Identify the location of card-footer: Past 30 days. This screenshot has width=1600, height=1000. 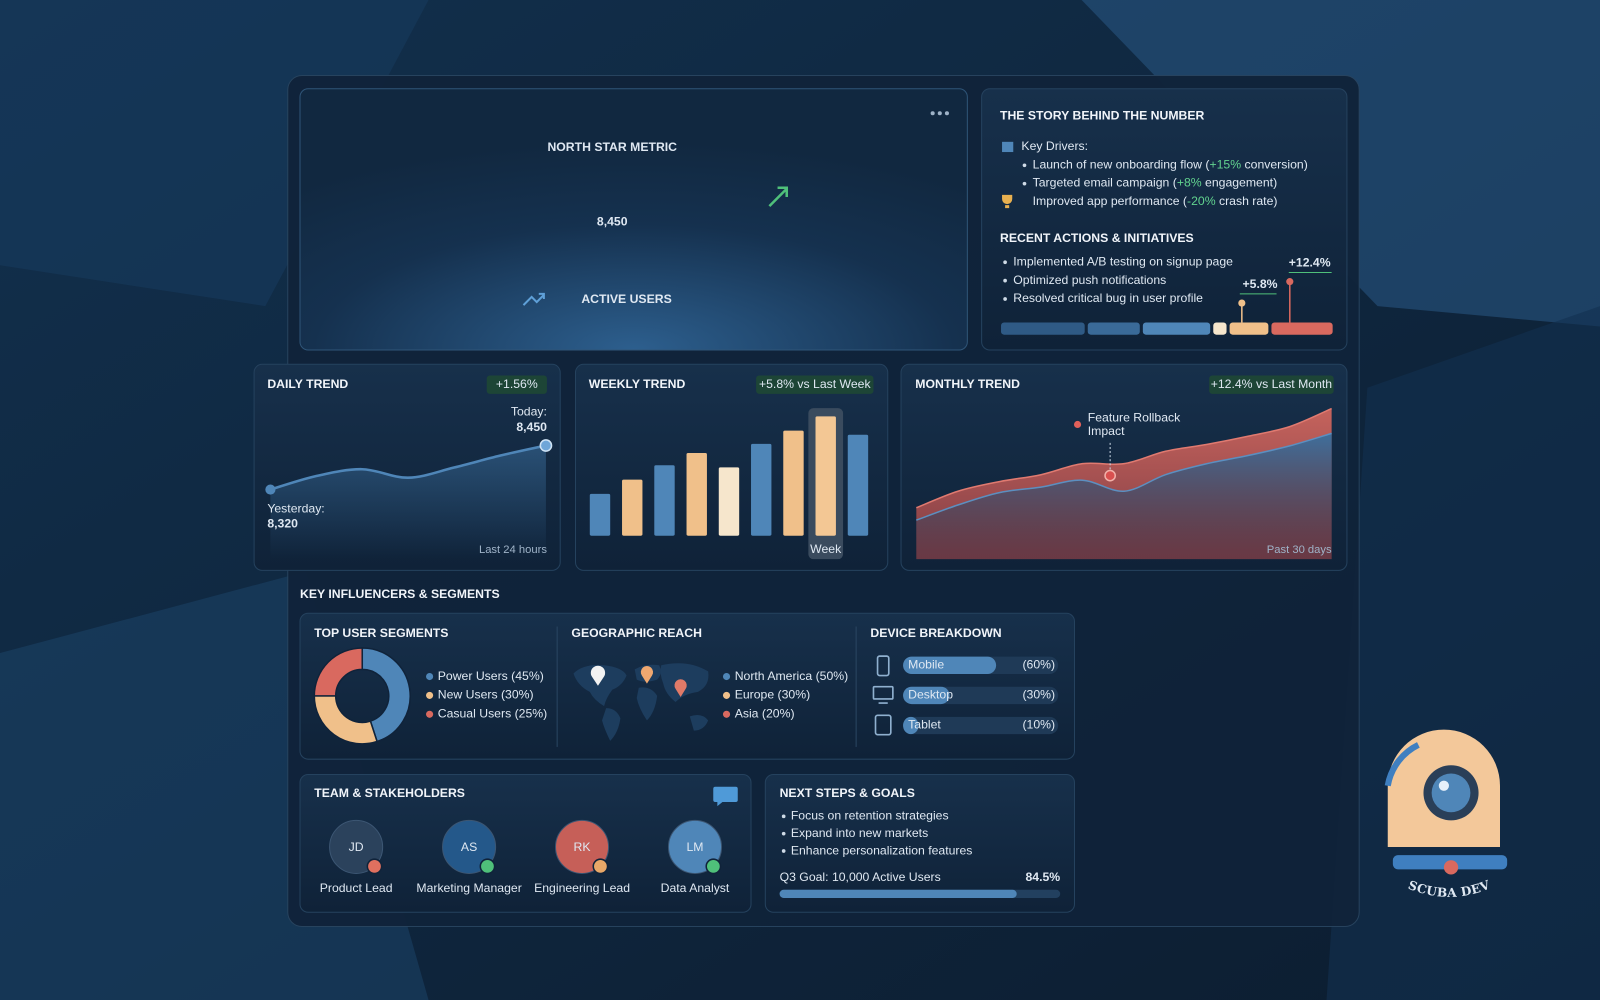
(1299, 550).